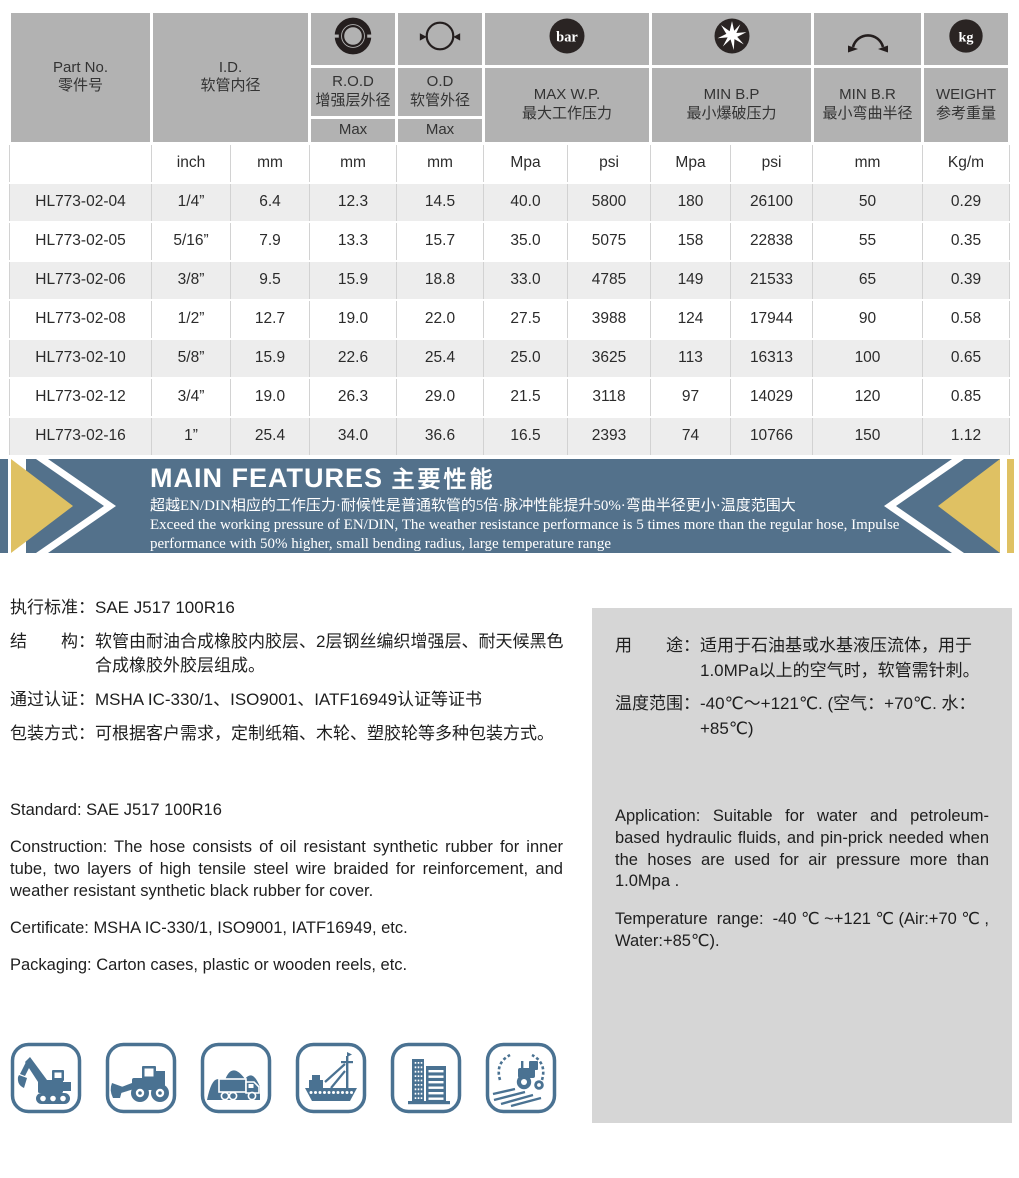  What do you see at coordinates (141, 1078) in the screenshot?
I see `wheel-loader-icon` at bounding box center [141, 1078].